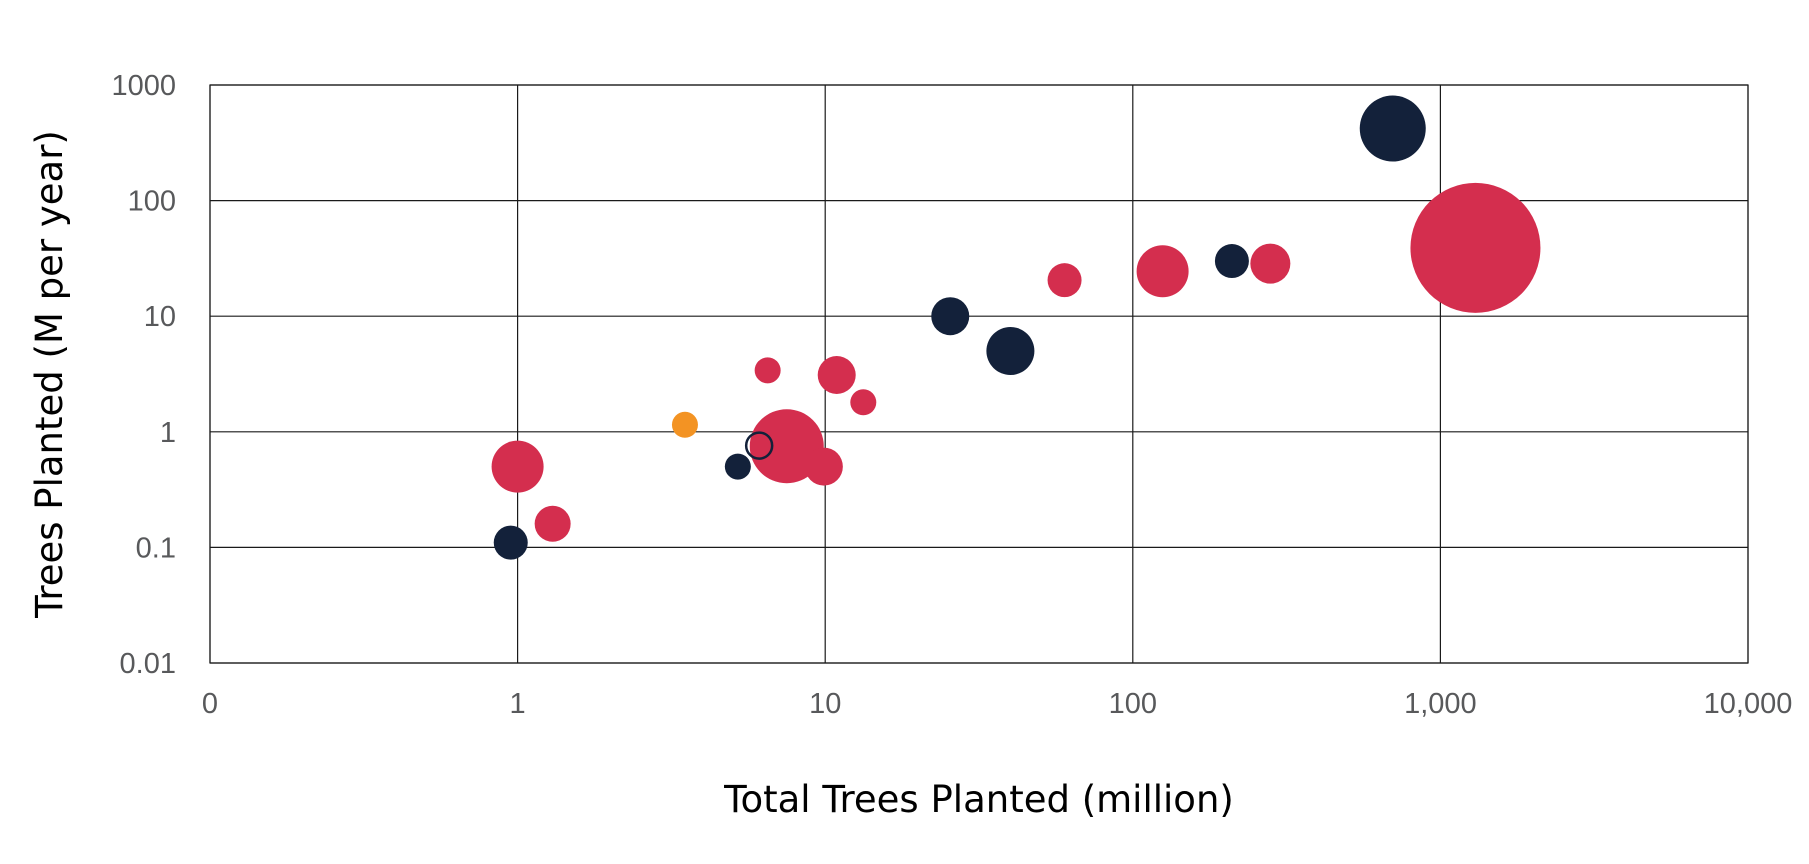 Image resolution: width=1809 pixels, height=864 pixels. I want to click on y-tick-label: 10, so click(160, 317).